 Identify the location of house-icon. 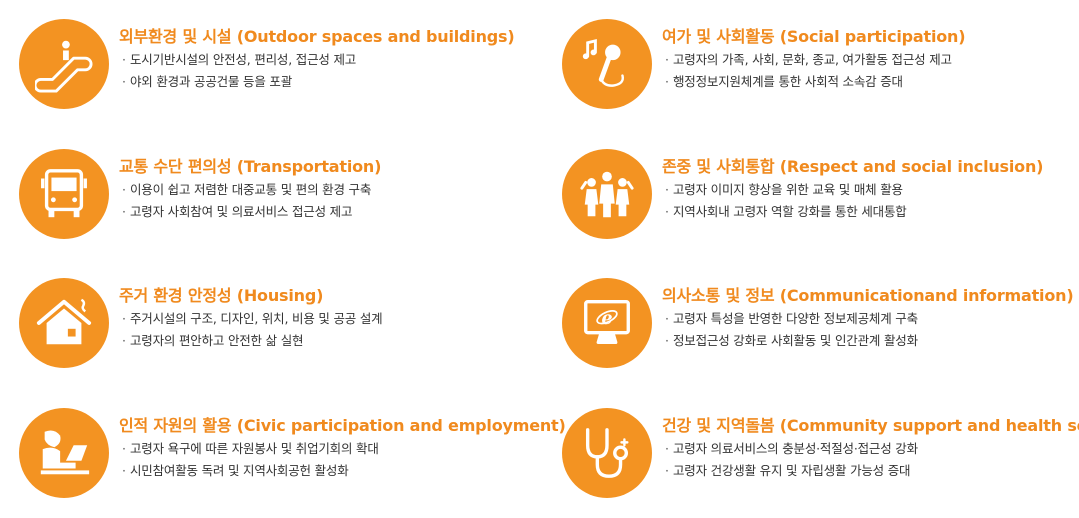
(64, 323).